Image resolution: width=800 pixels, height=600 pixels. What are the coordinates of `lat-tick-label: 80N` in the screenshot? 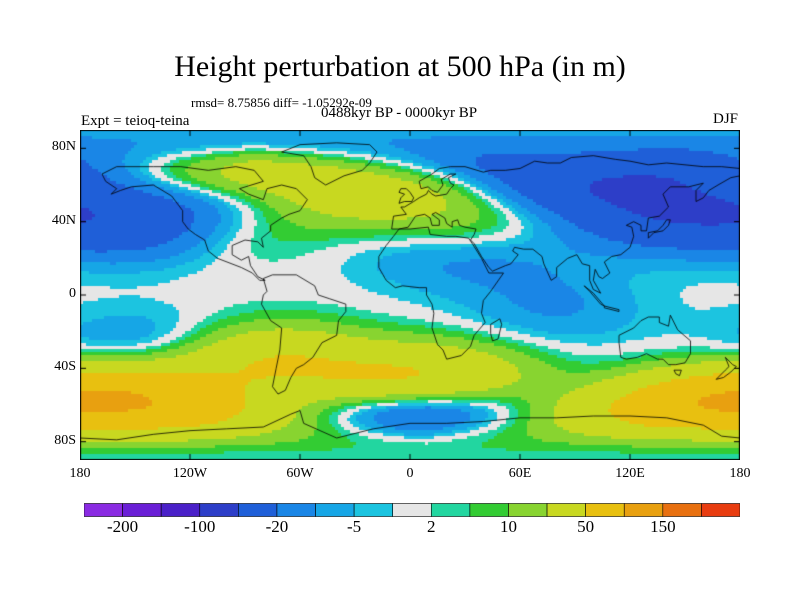 It's located at (63, 147).